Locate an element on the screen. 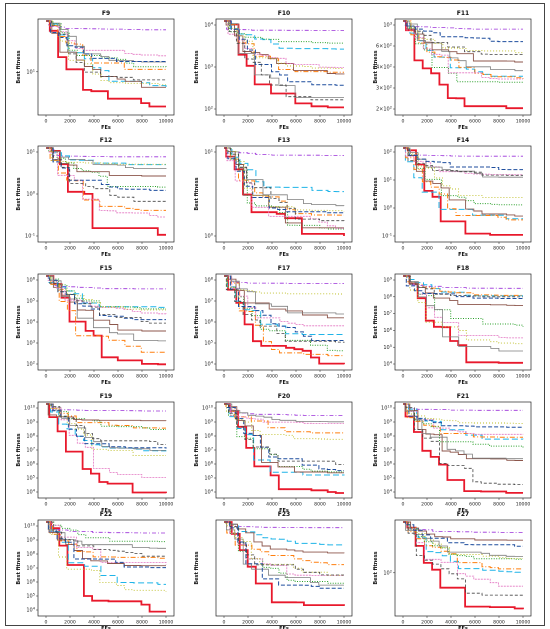 The width and height of the screenshot is (550, 629). chart-title: F10 is located at coordinates (284, 13).